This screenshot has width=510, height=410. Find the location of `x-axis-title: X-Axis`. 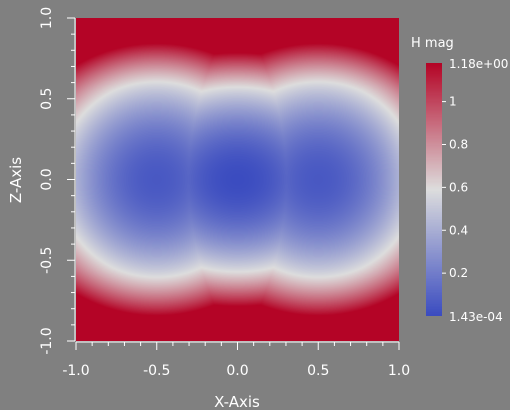

x-axis-title: X-Axis is located at coordinates (237, 401).